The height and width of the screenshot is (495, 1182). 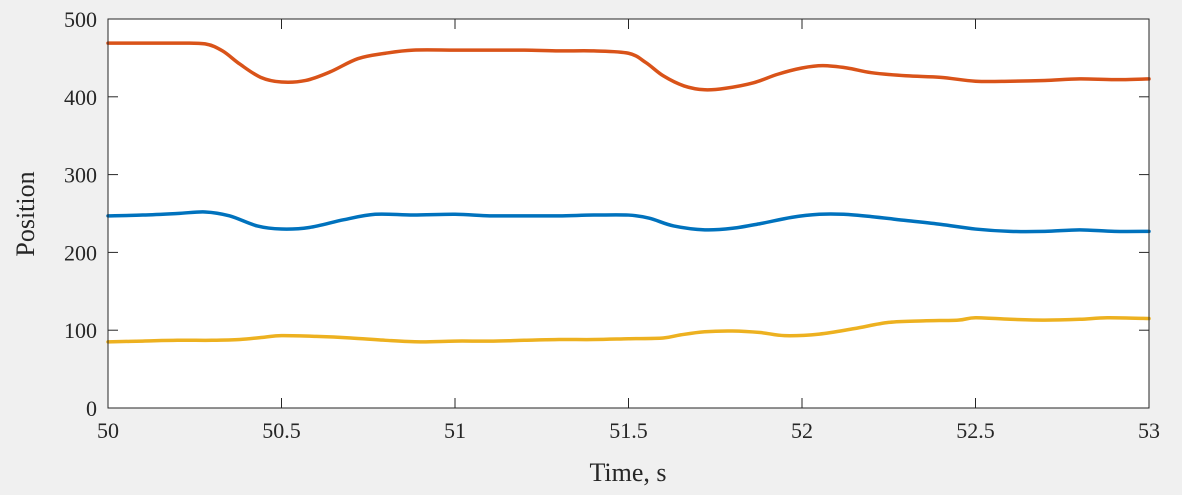 What do you see at coordinates (80, 252) in the screenshot?
I see `y-tick-label: 200` at bounding box center [80, 252].